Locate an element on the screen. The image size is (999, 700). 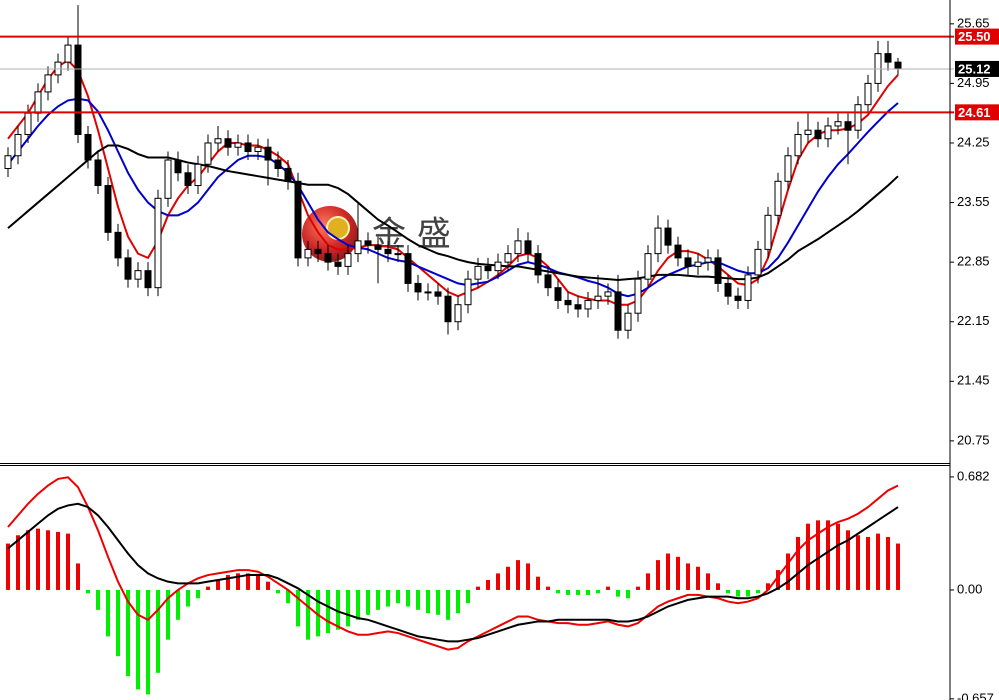
y-tick-label: 24.95 is located at coordinates (973, 82).